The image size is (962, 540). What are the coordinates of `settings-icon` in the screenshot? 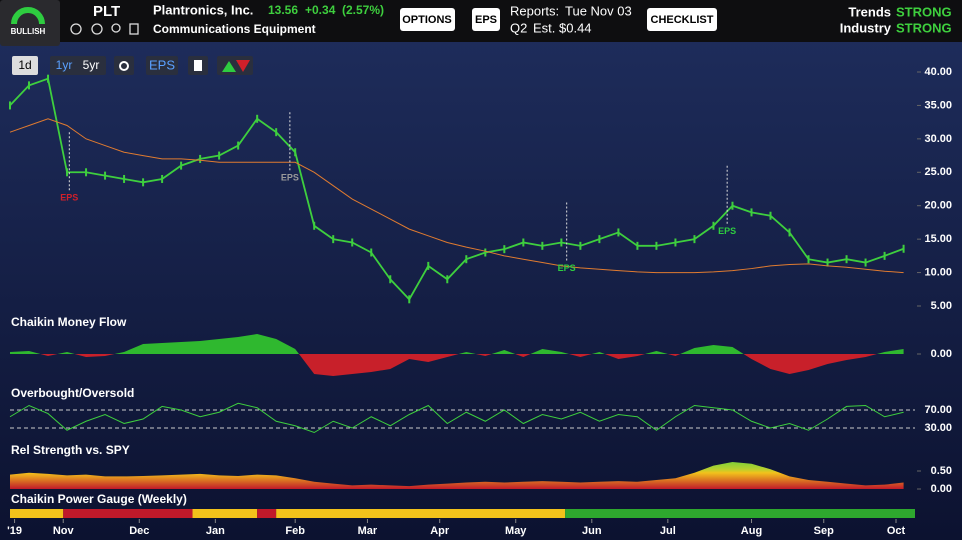 It's located at (124, 66).